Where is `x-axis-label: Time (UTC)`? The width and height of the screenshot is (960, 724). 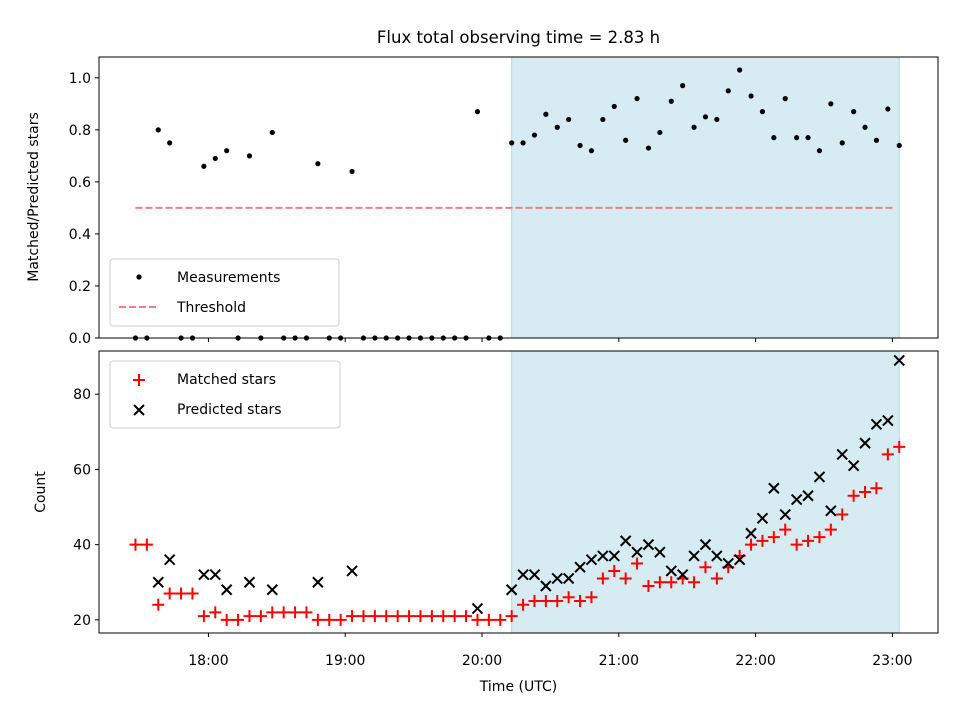
x-axis-label: Time (UTC) is located at coordinates (518, 687).